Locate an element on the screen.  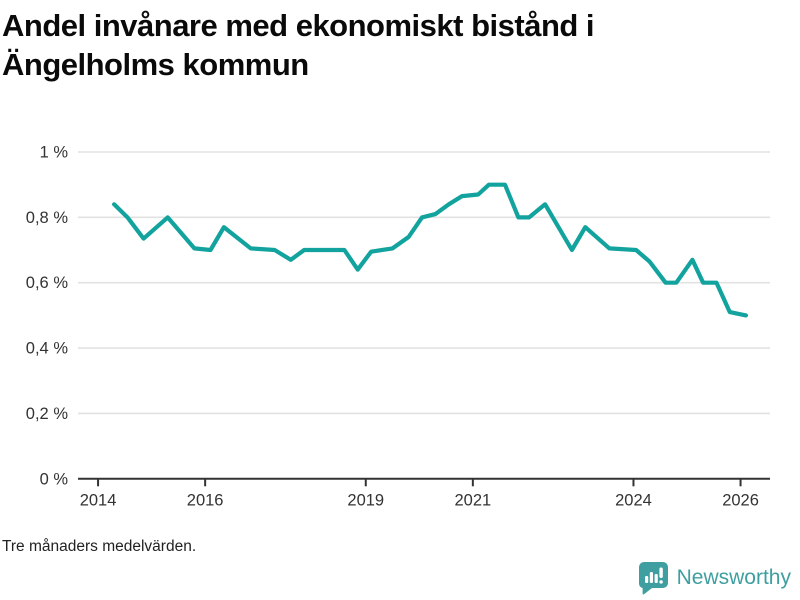
newsworthy-logo: Newsworthy is located at coordinates (714, 578).